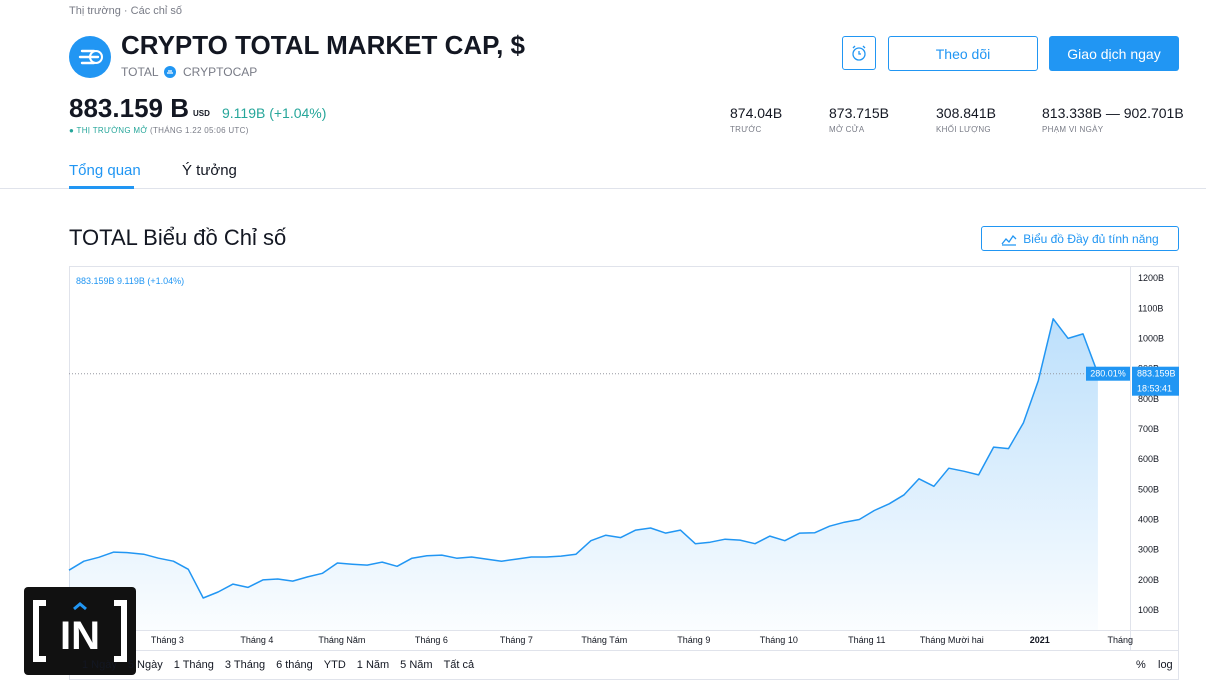 Image resolution: width=1206 pixels, height=688 pixels. I want to click on chart-icon, so click(1009, 240).